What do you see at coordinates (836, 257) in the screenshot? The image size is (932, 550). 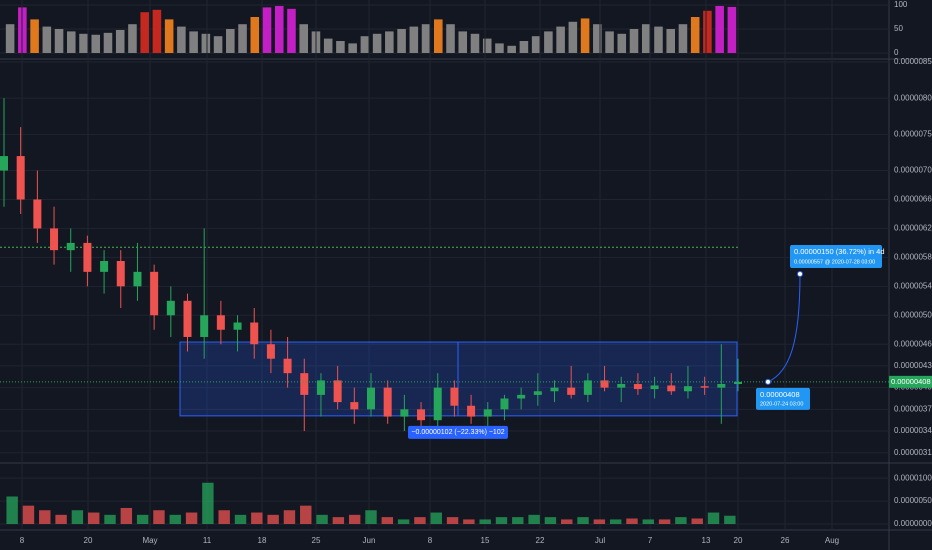 I see `projection-to-bg` at bounding box center [836, 257].